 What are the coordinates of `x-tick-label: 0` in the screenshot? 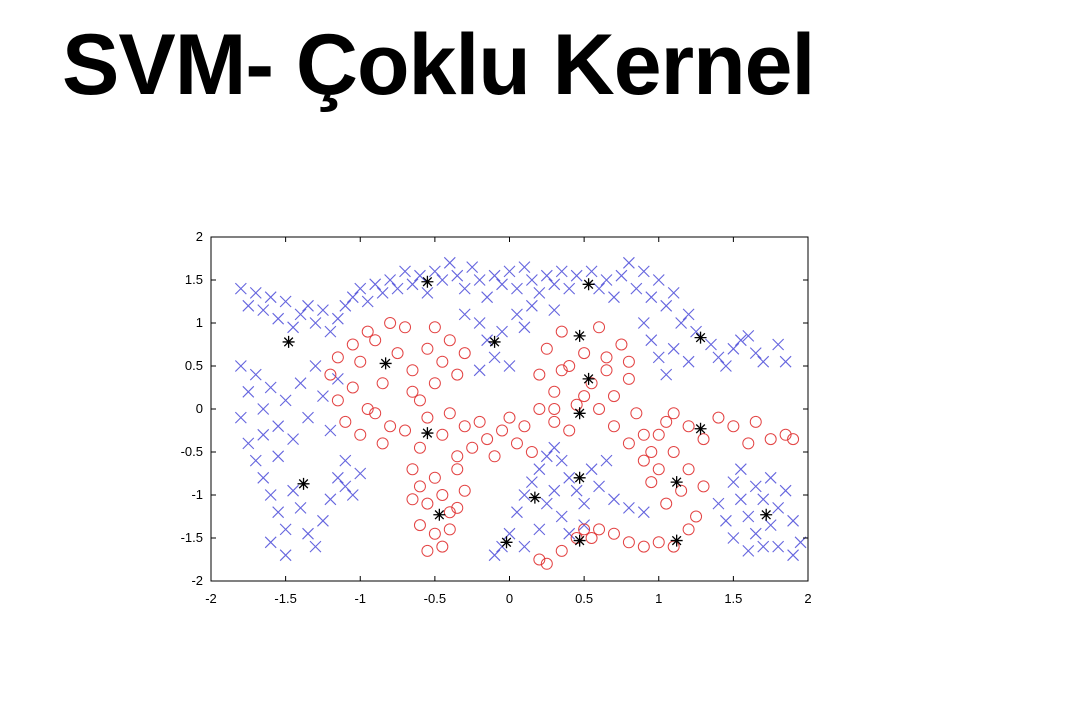 It's located at (509, 598).